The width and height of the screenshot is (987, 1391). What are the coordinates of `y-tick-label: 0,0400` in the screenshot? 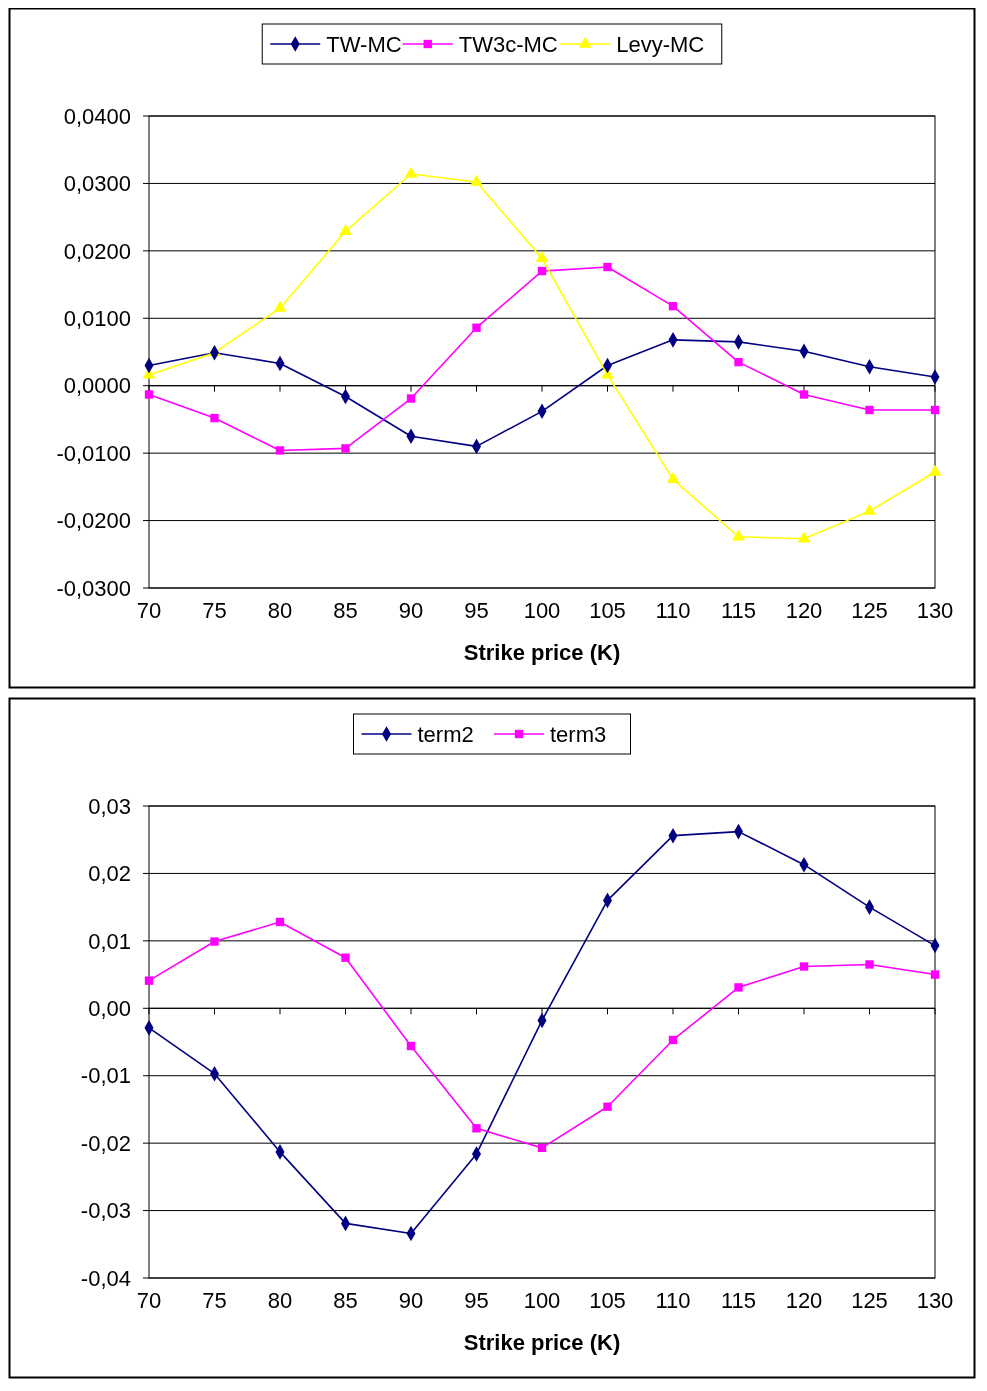 It's located at (97, 116).